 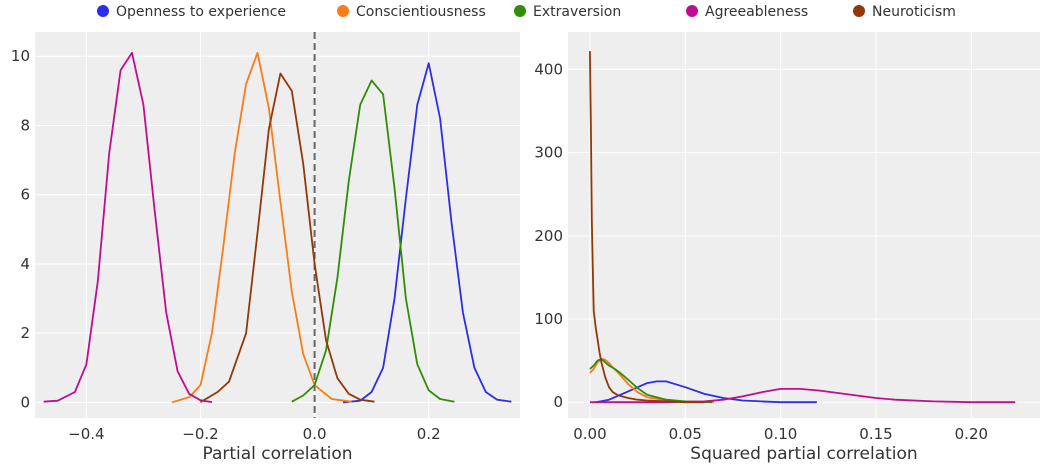 I want to click on legend-label-4: Neuroticism, so click(x=914, y=12).